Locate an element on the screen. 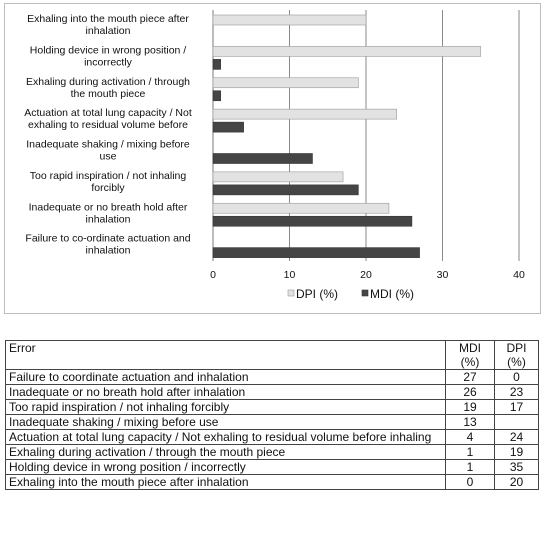 Image resolution: width=545 pixels, height=539 pixels. legend-label-dpi: DPI (%) is located at coordinates (317, 294).